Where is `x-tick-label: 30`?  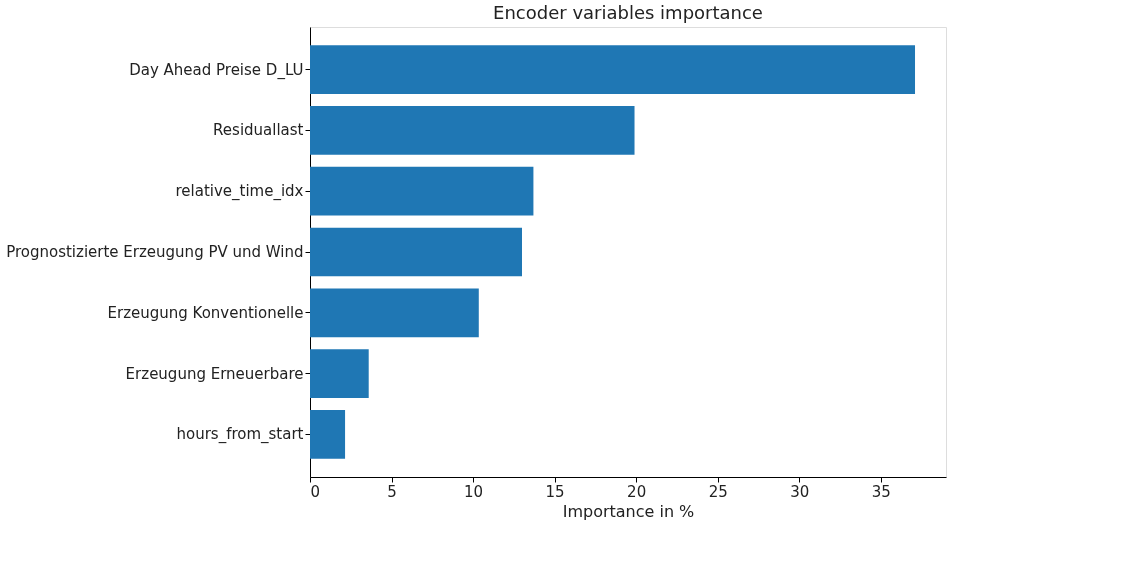 x-tick-label: 30 is located at coordinates (800, 491).